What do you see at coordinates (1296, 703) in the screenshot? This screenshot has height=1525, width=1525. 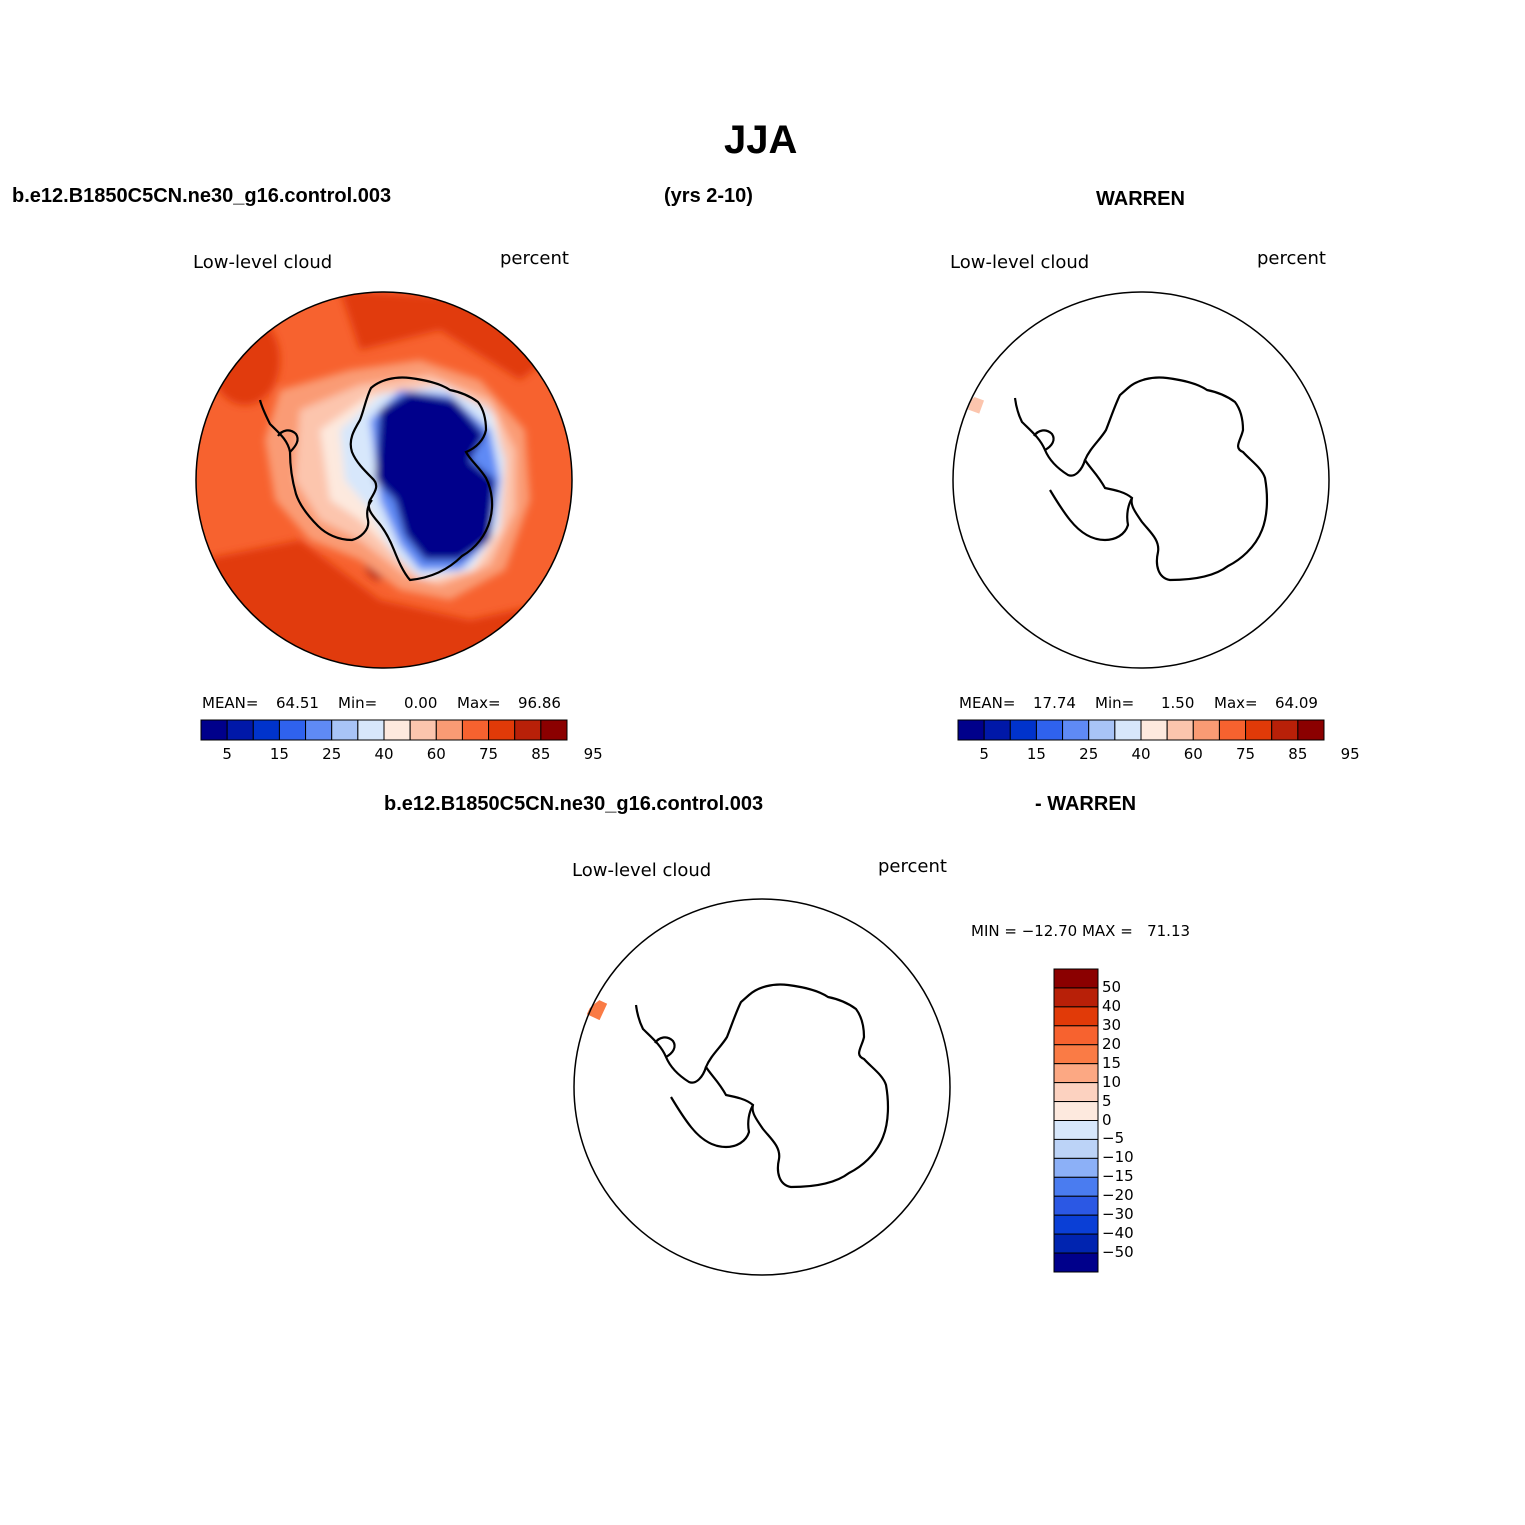 I see `obs-max-value: 64.09` at bounding box center [1296, 703].